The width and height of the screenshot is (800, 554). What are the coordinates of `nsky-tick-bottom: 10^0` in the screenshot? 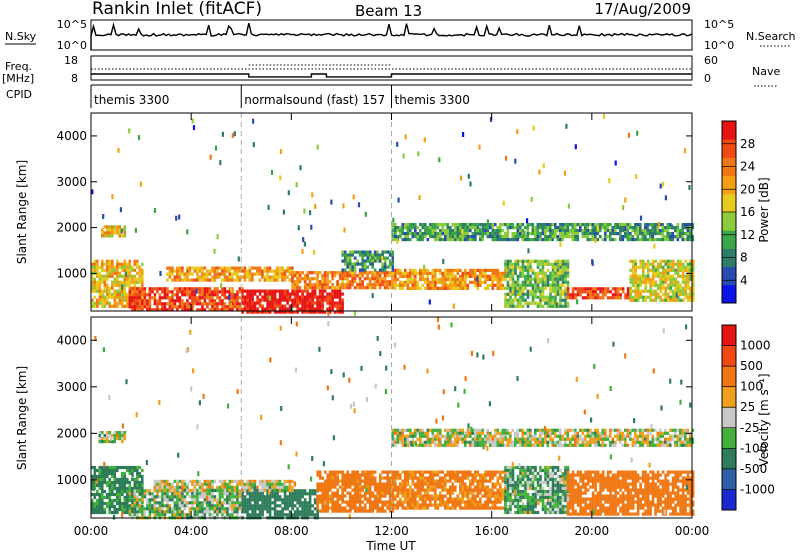 It's located at (72, 45).